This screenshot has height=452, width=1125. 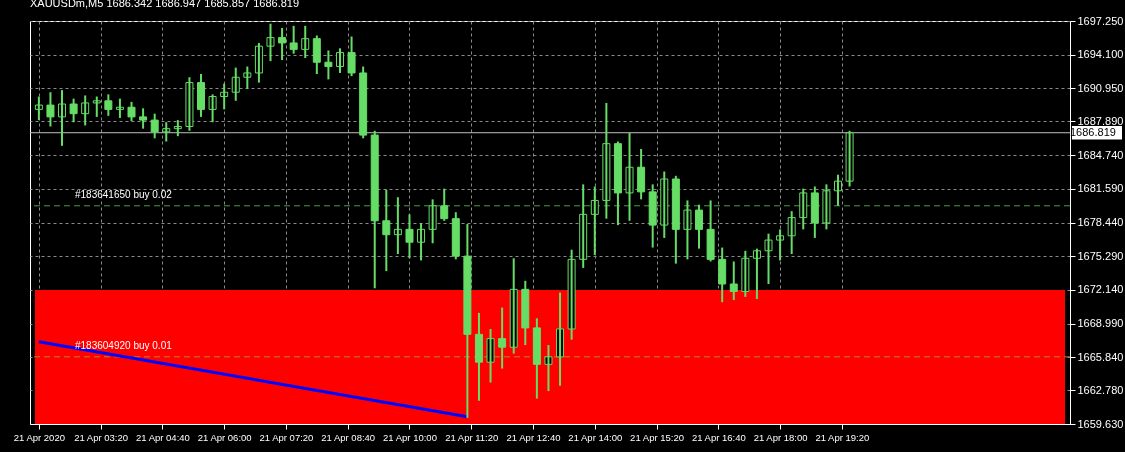 What do you see at coordinates (410, 437) in the screenshot?
I see `x-tick-label: 21 Apr 10:00` at bounding box center [410, 437].